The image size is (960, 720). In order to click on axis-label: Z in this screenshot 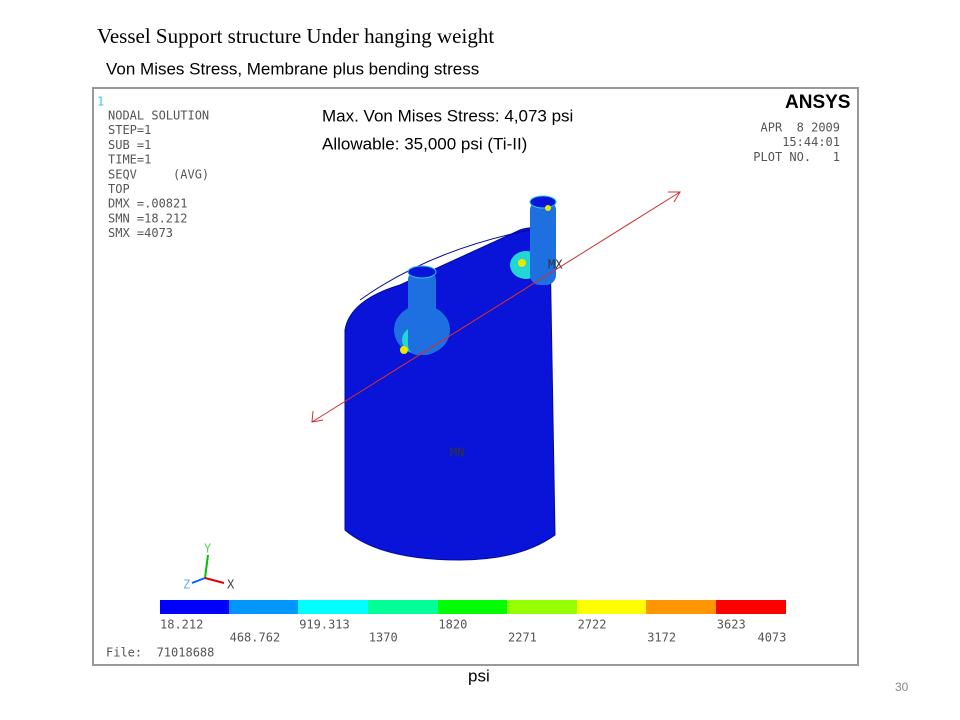, I will do `click(186, 585)`.